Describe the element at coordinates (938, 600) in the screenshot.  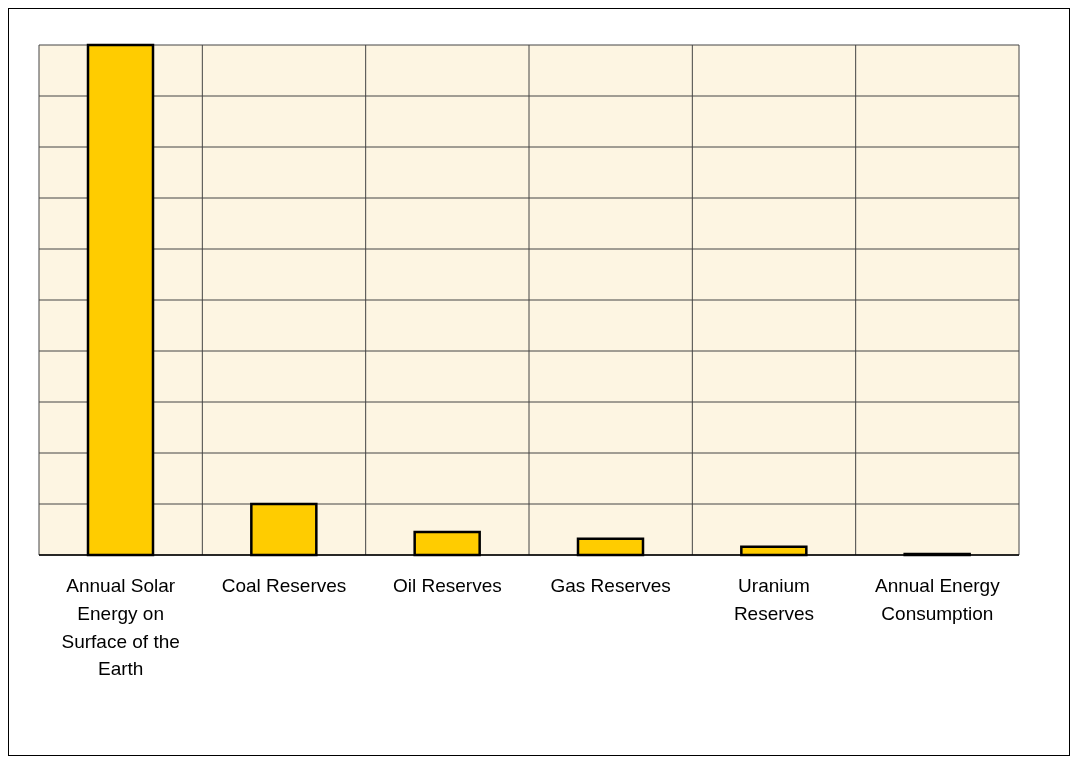
I see `x-tick-label: Annual Energy Consumption` at that location.